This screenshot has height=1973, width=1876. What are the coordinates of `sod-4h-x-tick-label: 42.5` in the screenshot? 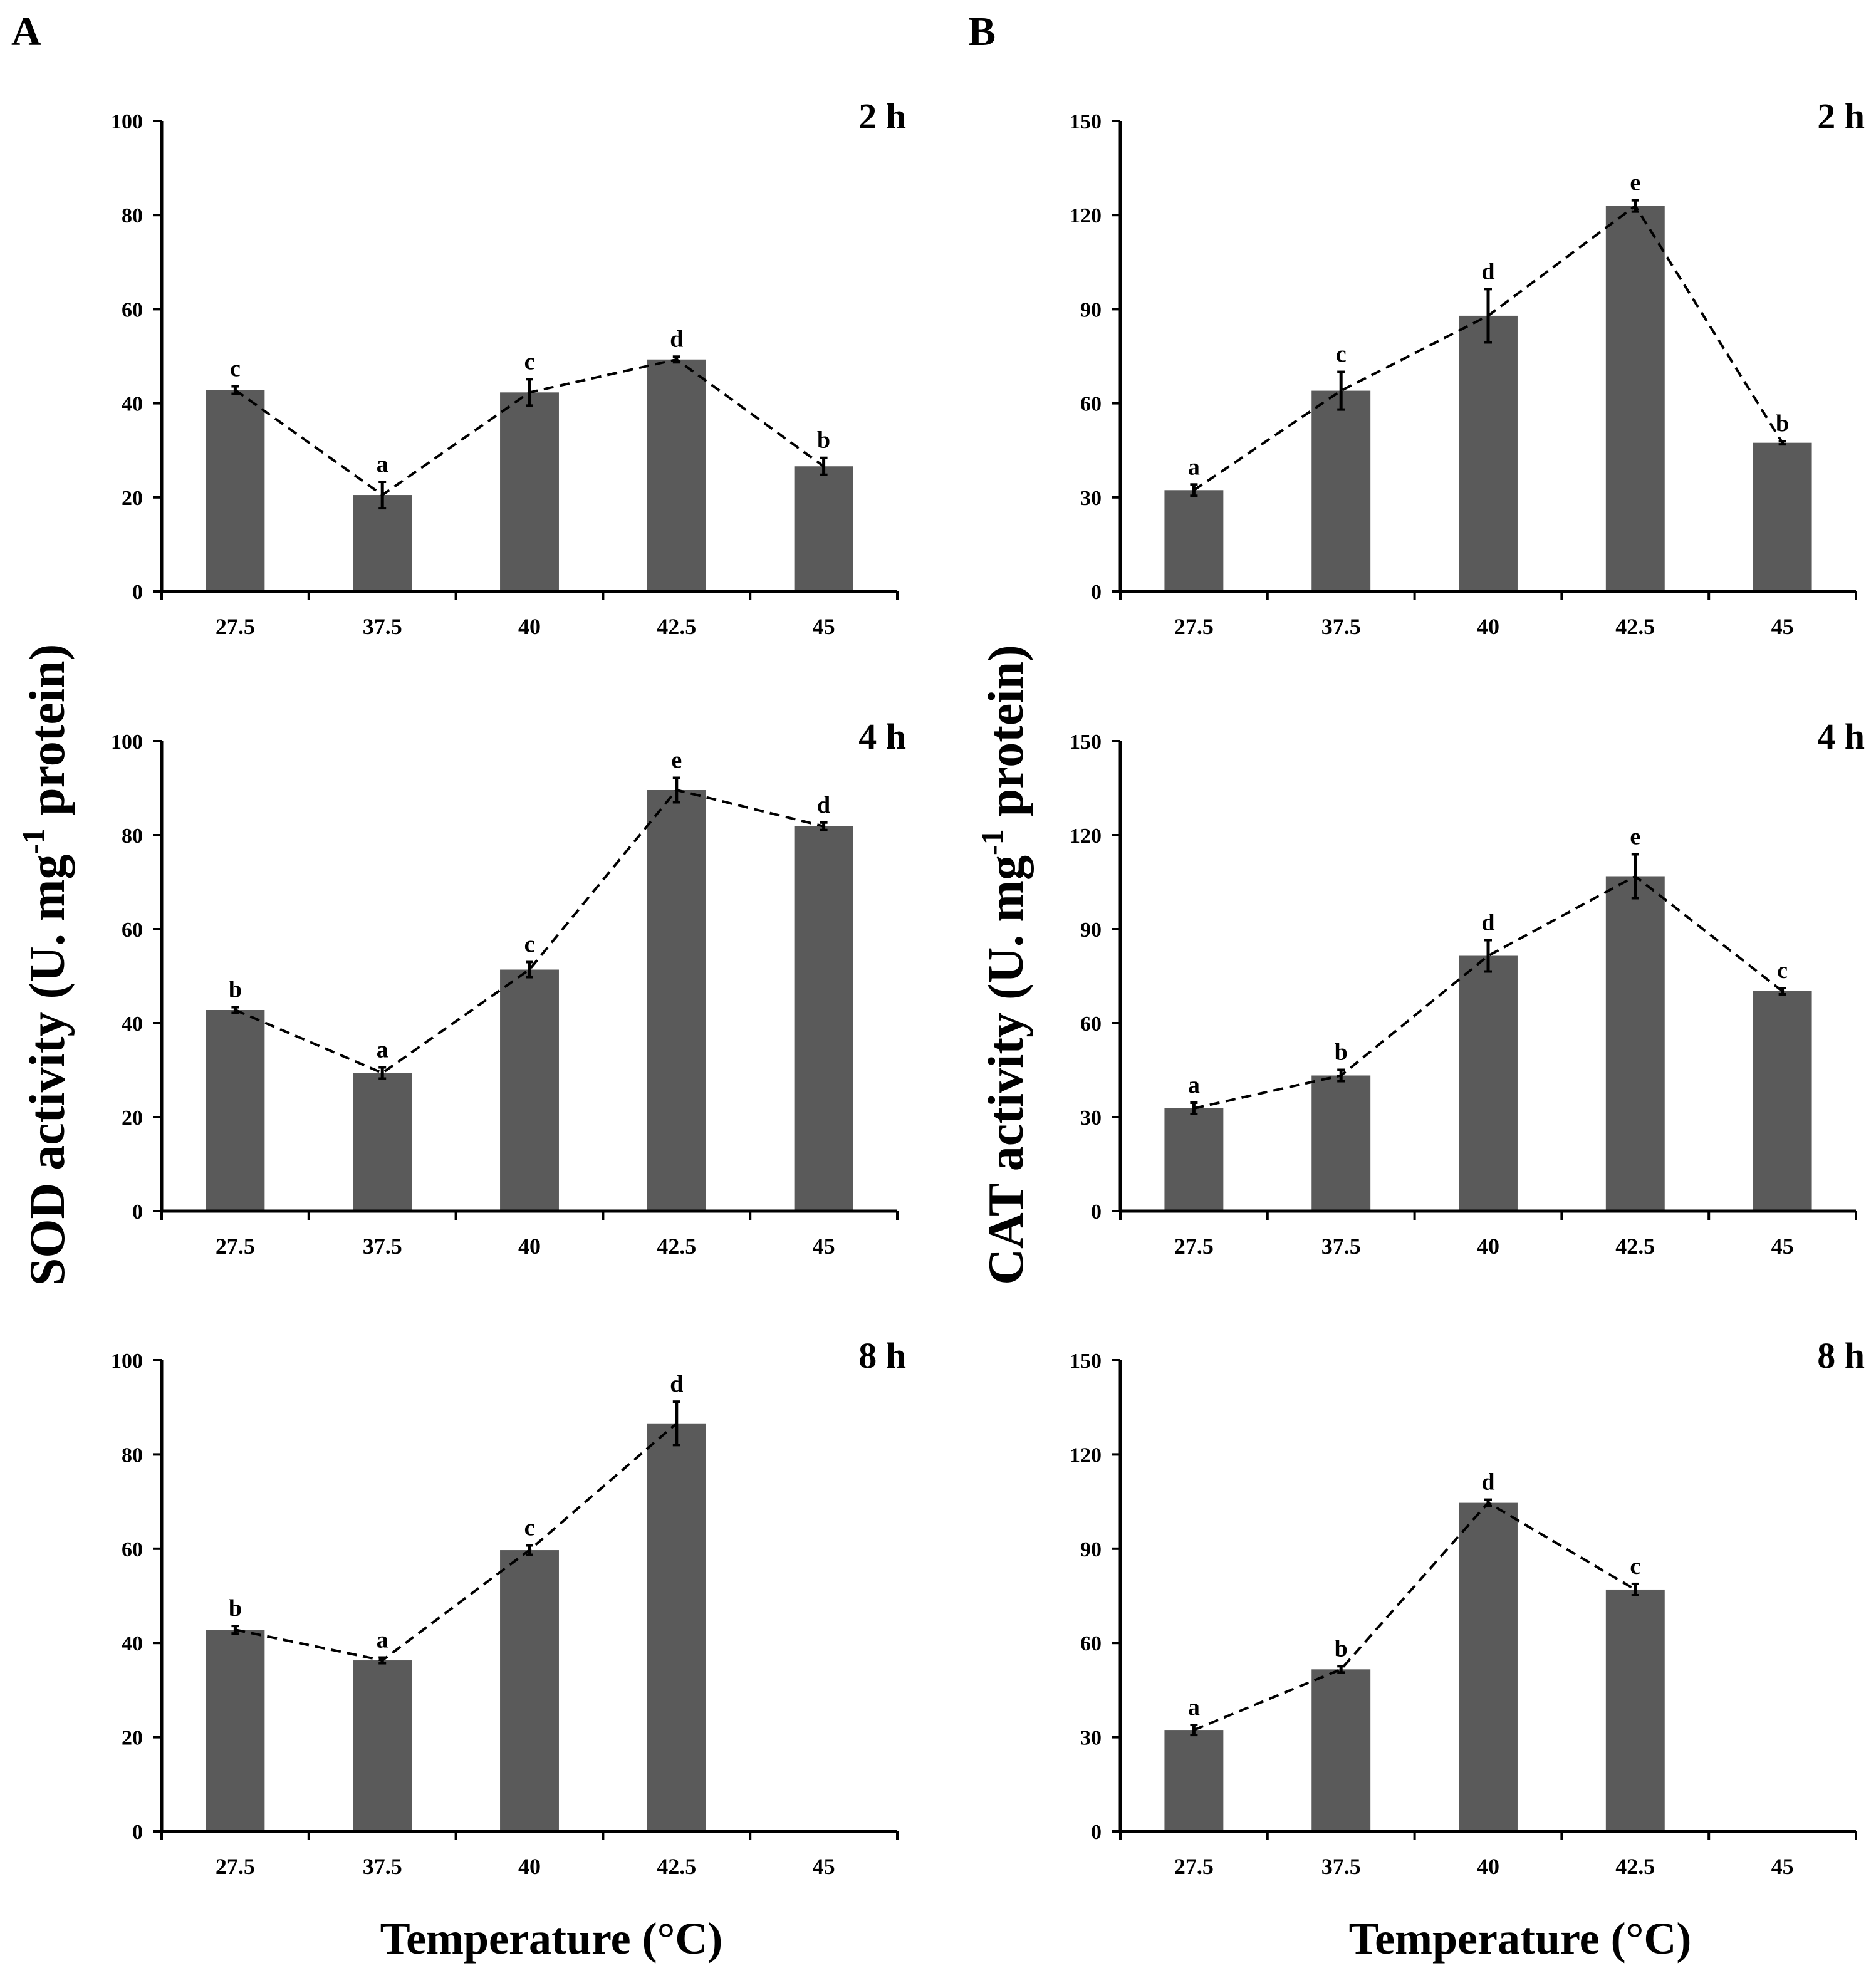 It's located at (676, 1247).